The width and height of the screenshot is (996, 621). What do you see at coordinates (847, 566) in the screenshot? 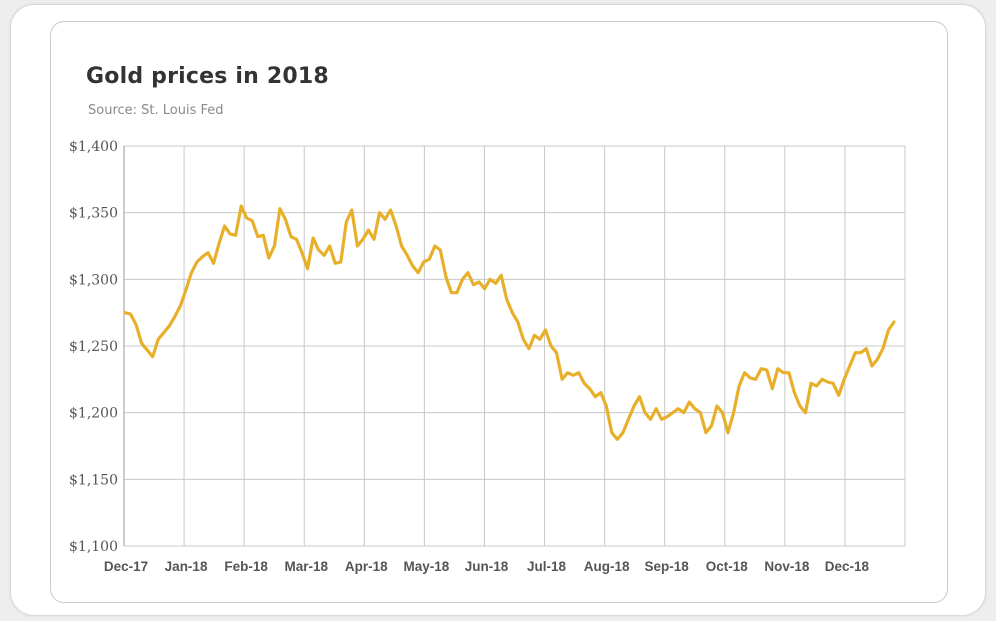
I see `x-tick-label: Dec-18` at bounding box center [847, 566].